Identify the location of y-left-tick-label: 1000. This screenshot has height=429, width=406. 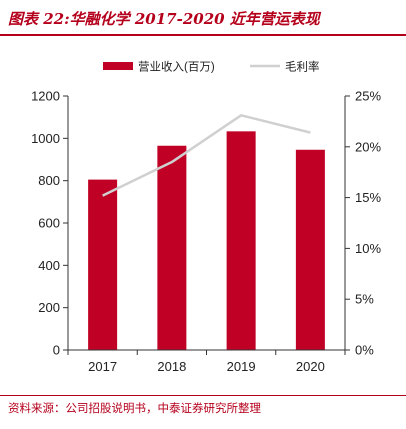
(45, 138).